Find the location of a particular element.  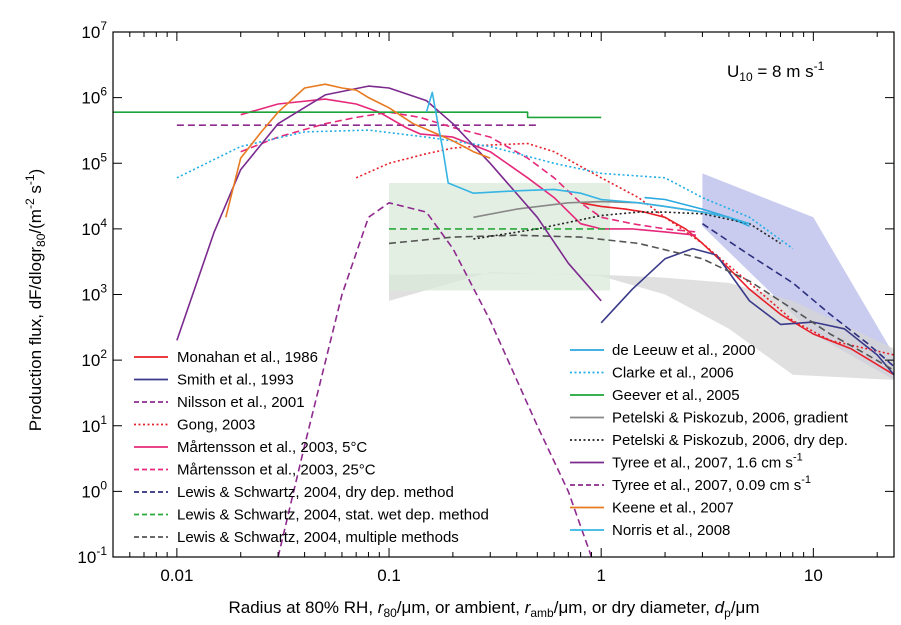

legend-item-11: Geever et al., 2005 is located at coordinates (655, 395).